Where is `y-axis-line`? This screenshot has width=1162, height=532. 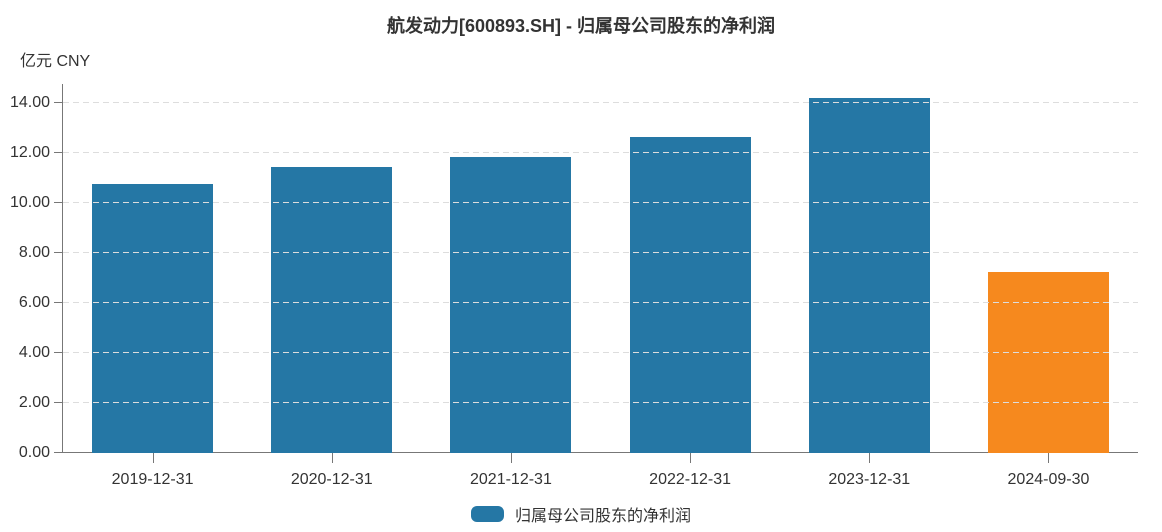
y-axis-line is located at coordinates (62, 268).